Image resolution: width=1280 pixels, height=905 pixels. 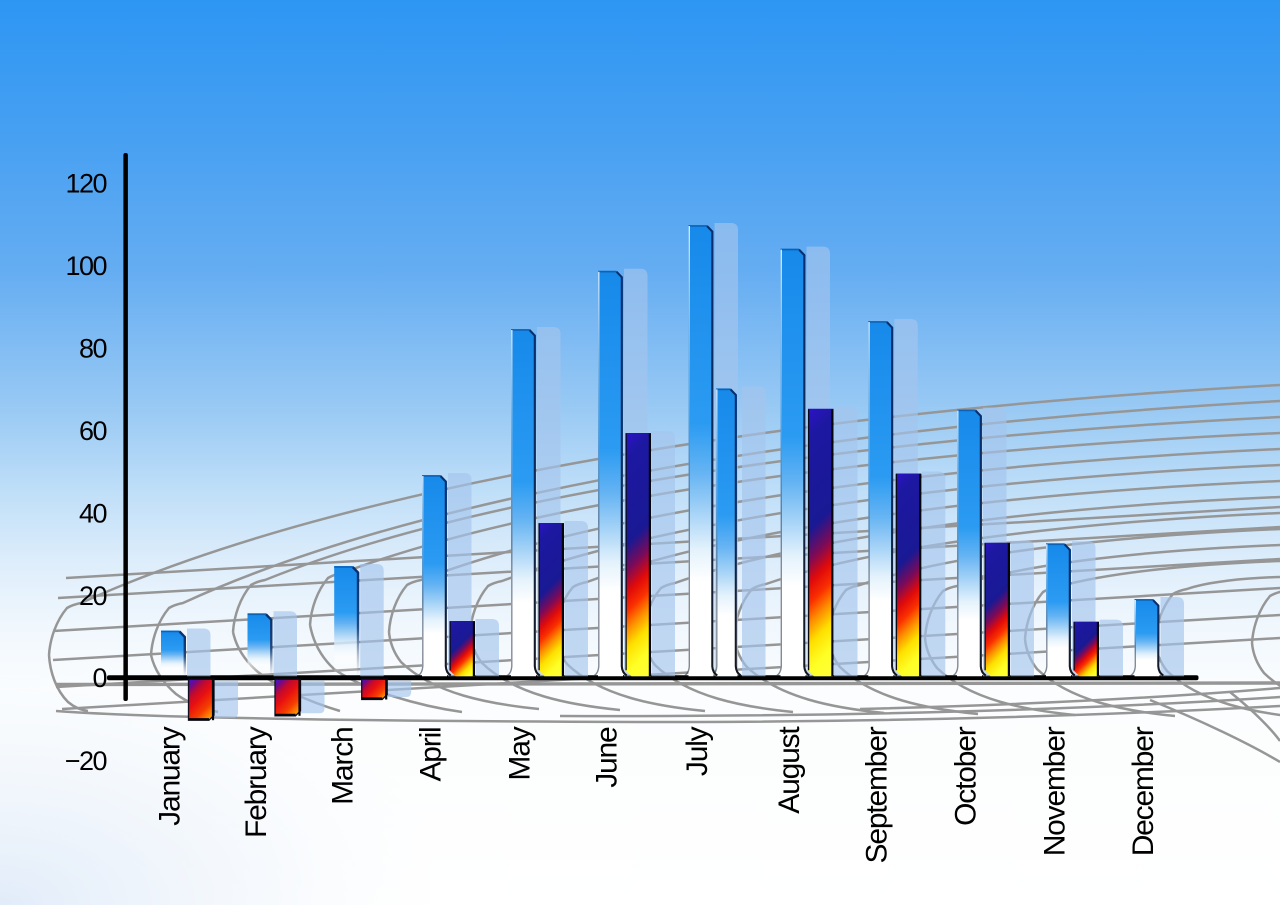 What do you see at coordinates (169, 776) in the screenshot?
I see `svg-text: January` at bounding box center [169, 776].